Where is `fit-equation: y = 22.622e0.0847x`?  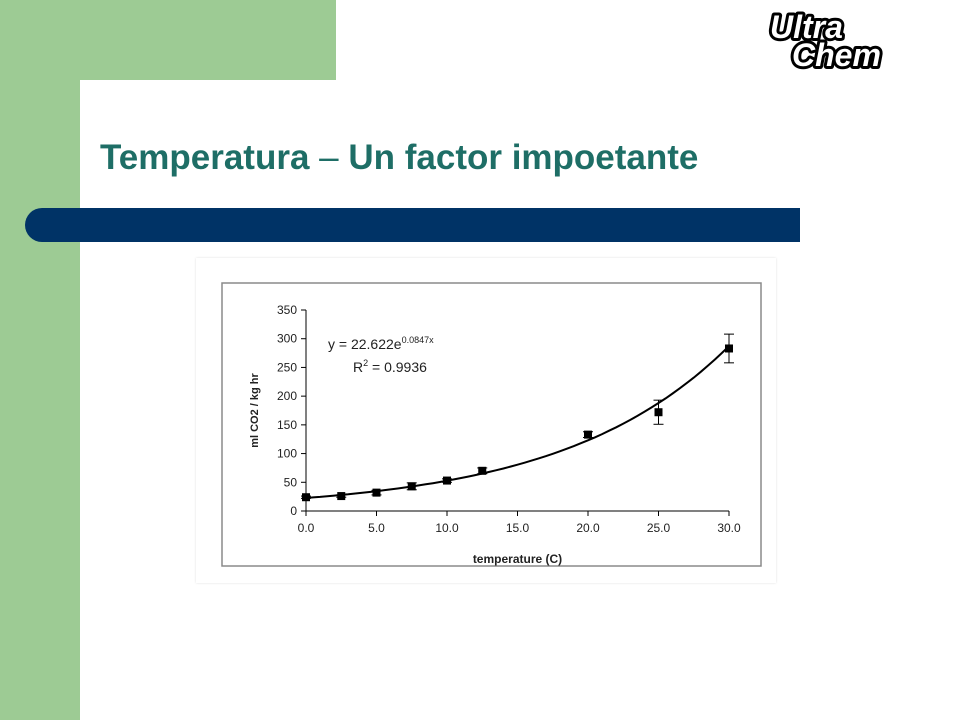 fit-equation: y = 22.622e0.0847x is located at coordinates (381, 343).